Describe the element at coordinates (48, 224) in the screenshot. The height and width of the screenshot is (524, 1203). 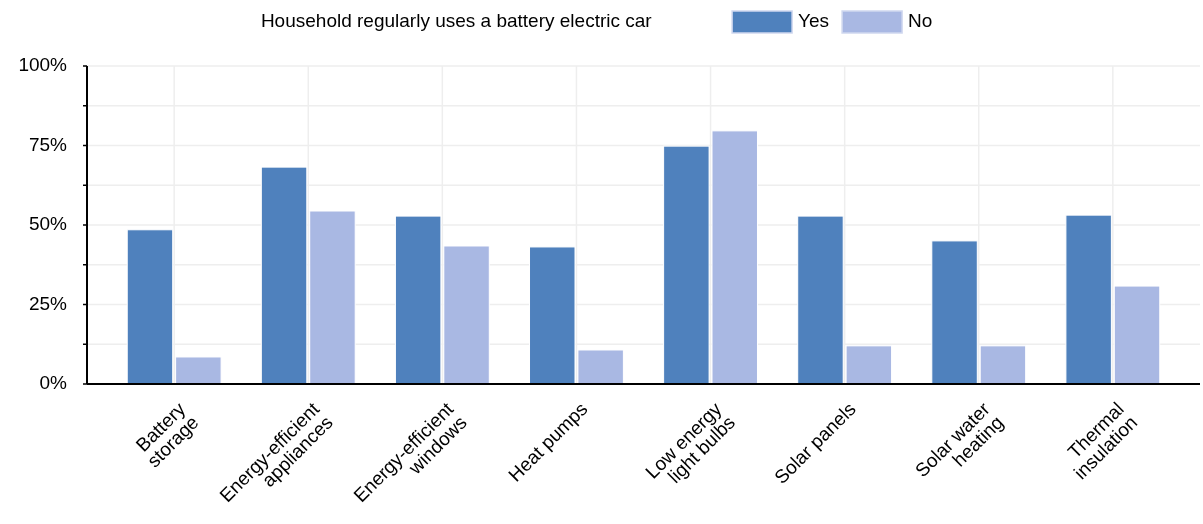
I see `y-tick-label: 50%` at that location.